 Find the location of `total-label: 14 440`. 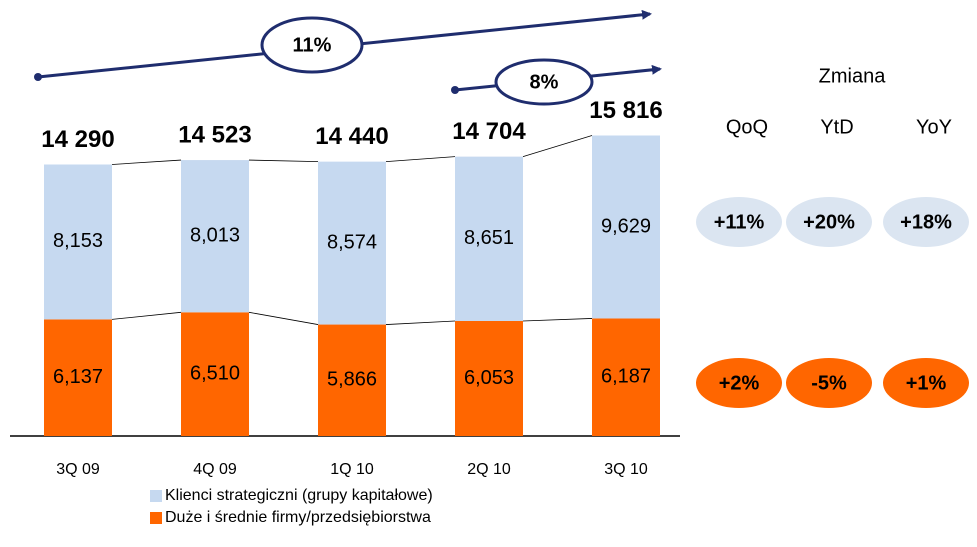

total-label: 14 440 is located at coordinates (351, 136).